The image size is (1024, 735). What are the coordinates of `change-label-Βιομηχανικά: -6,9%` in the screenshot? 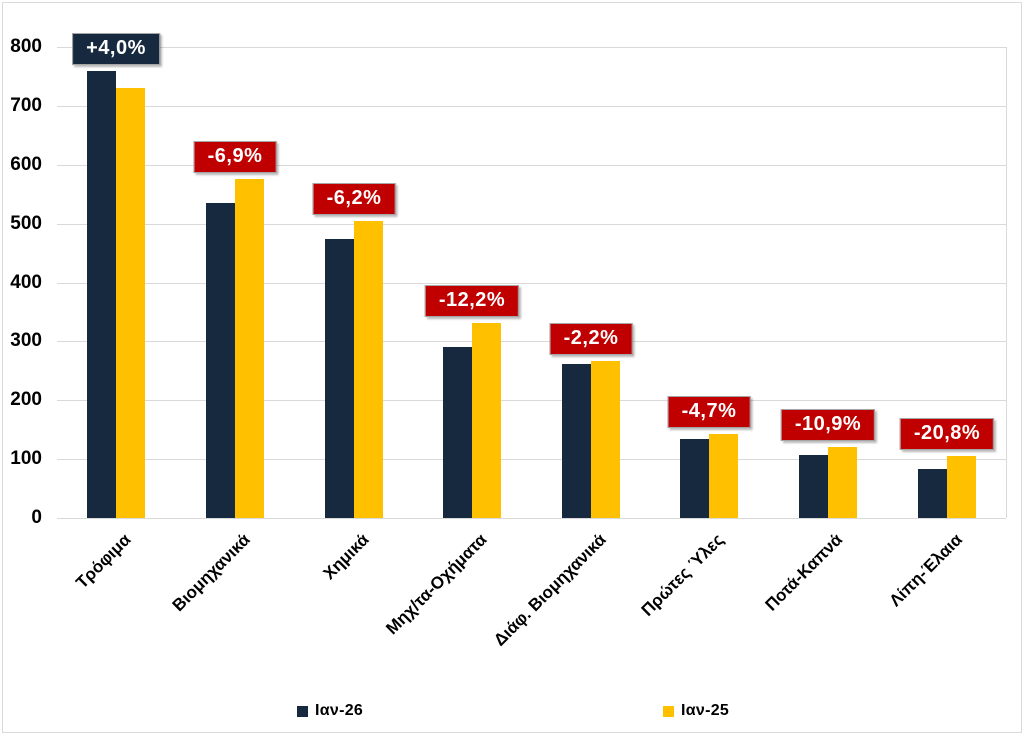 It's located at (235, 157).